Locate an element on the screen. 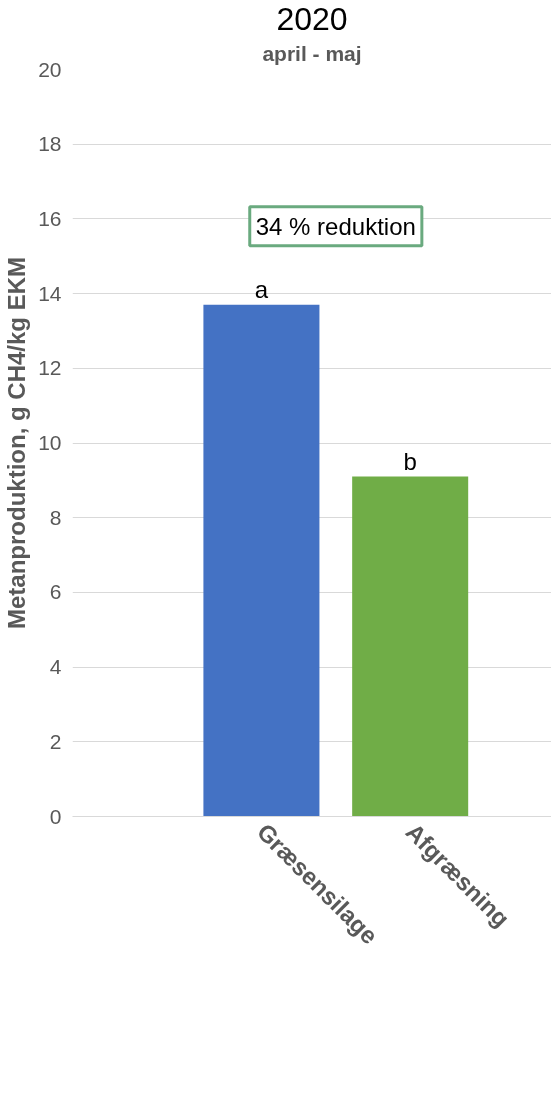 The image size is (551, 1116). chart-subtitle: april - maj is located at coordinates (312, 53).